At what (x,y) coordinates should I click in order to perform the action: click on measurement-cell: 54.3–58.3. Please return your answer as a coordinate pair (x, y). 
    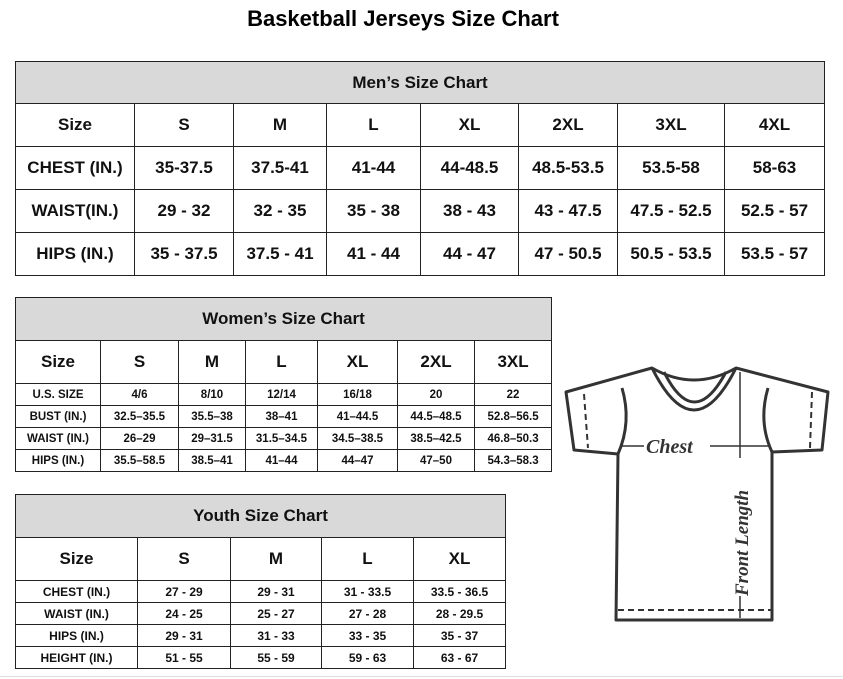
    Looking at the image, I should click on (513, 460).